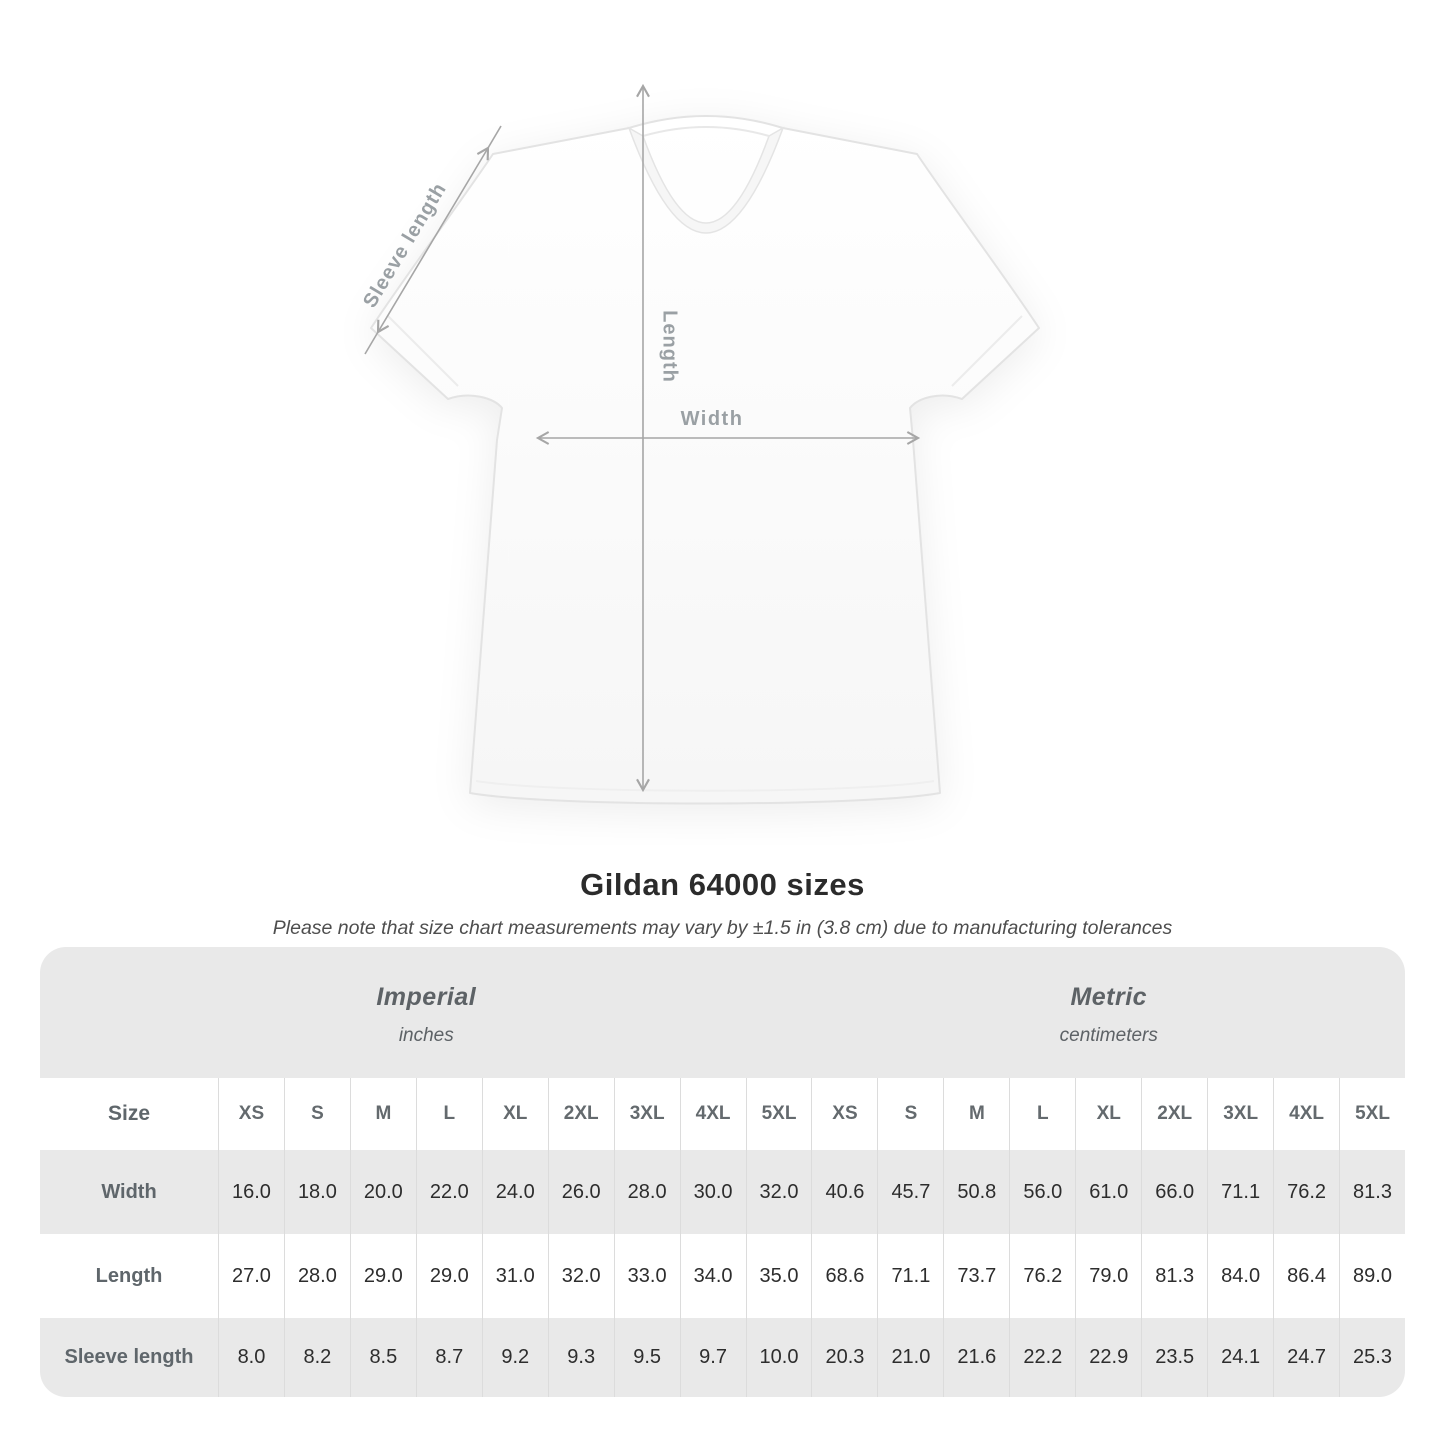  I want to click on size-value: 31.0, so click(514, 1276).